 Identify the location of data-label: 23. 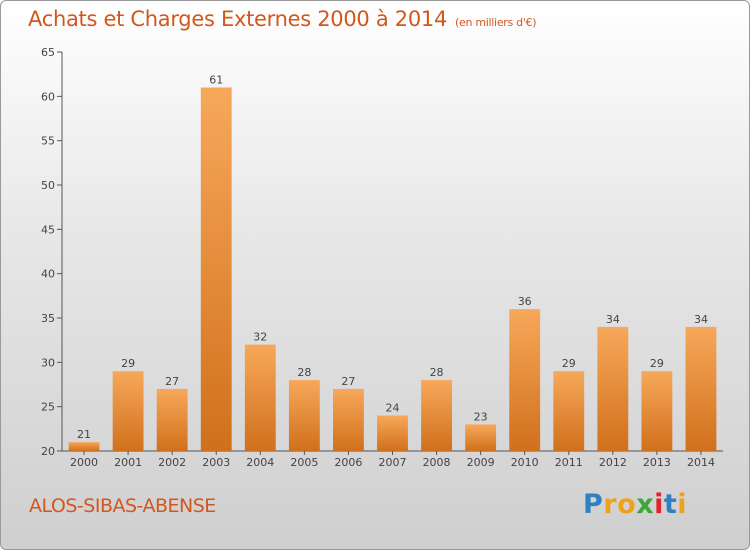
(481, 416).